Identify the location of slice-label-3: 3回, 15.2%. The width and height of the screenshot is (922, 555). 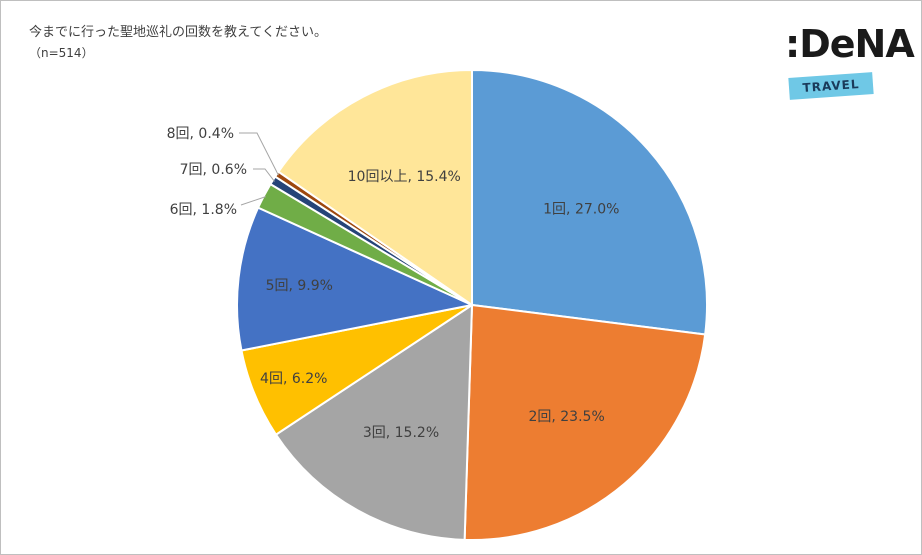
(401, 433).